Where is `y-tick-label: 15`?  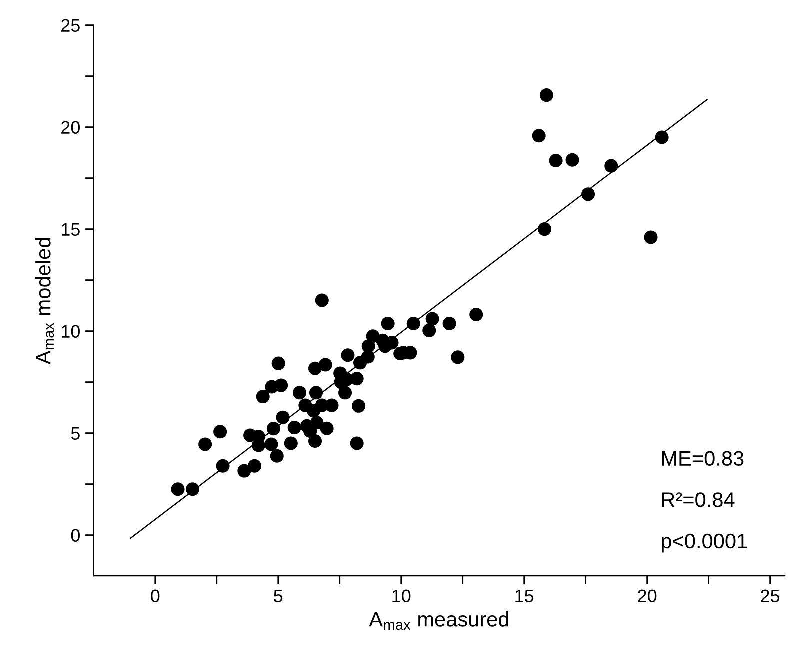
y-tick-label: 15 is located at coordinates (71, 229).